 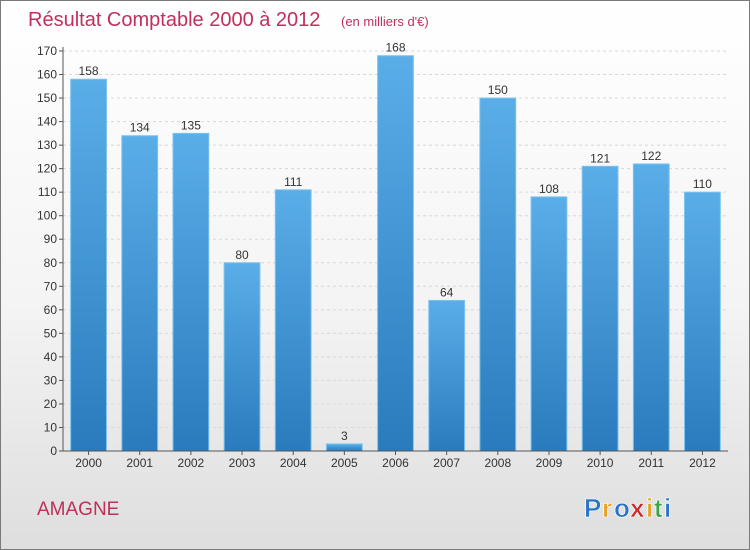 I want to click on bar-2010, so click(x=600, y=308).